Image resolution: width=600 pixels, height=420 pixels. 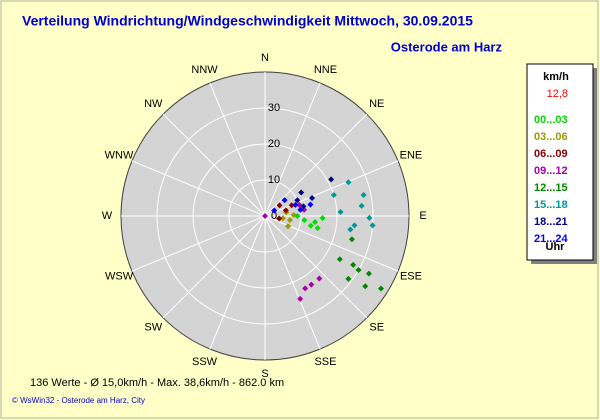 I want to click on direction-label: E, so click(x=422, y=216).